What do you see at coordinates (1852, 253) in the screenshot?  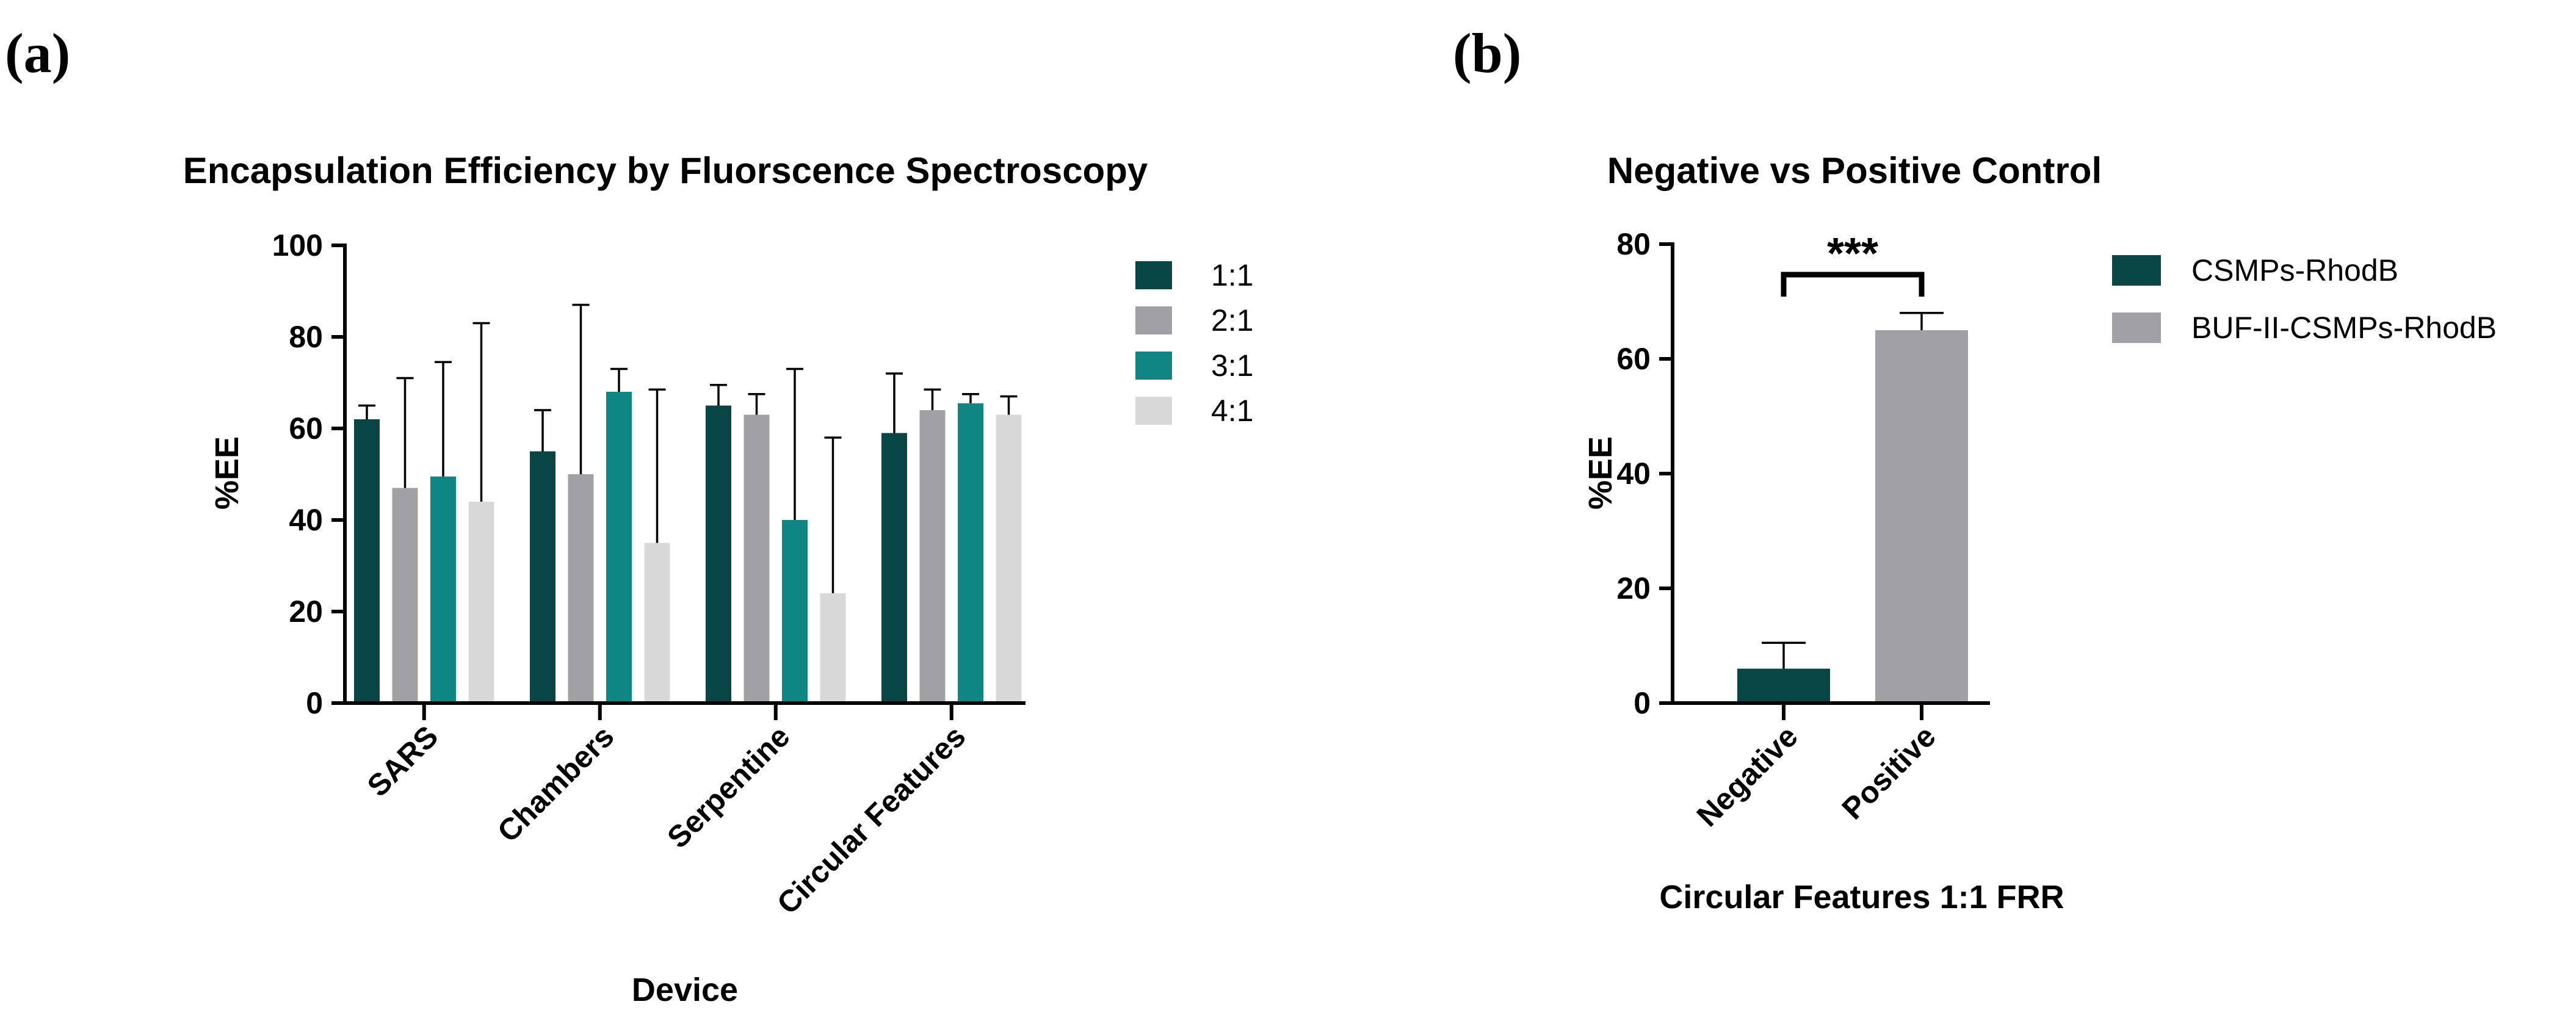 I see `significance-stars: ***` at bounding box center [1852, 253].